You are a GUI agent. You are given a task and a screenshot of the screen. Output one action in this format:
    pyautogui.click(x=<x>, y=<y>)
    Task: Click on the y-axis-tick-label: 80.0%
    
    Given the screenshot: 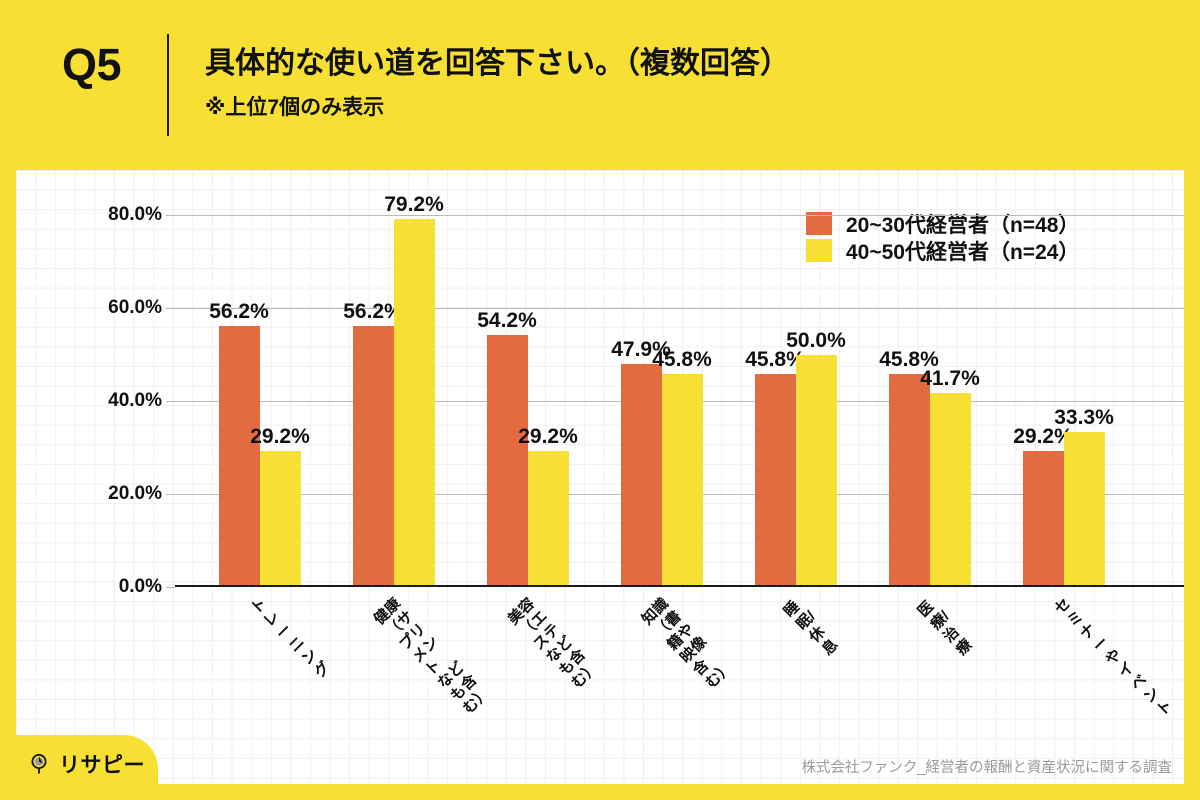 What is the action you would take?
    pyautogui.click(x=135, y=214)
    